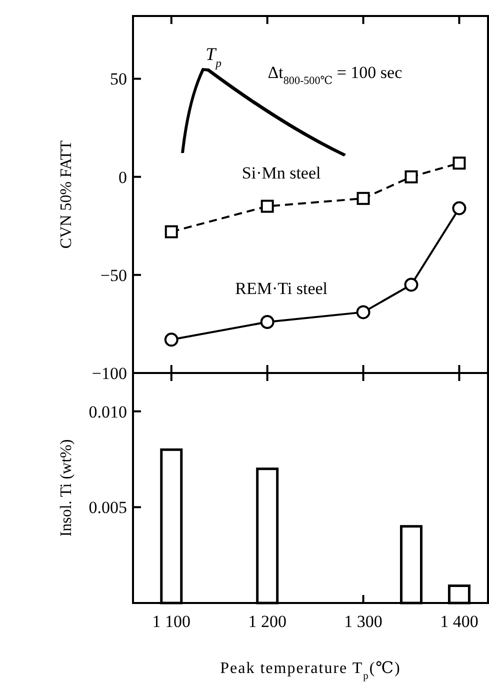 This screenshot has height=683, width=489. I want to click on y-axis-title: Insol. Ti (wt%), so click(66, 488).